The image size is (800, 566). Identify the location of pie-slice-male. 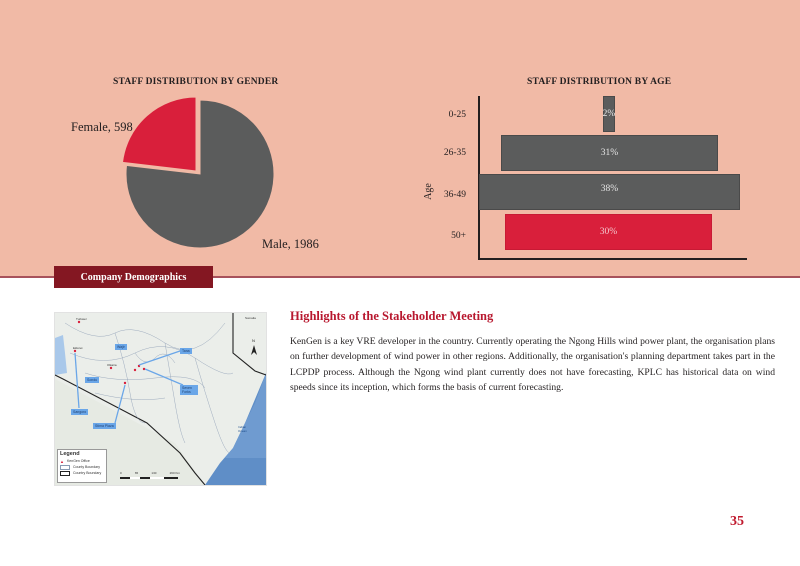
(200, 174).